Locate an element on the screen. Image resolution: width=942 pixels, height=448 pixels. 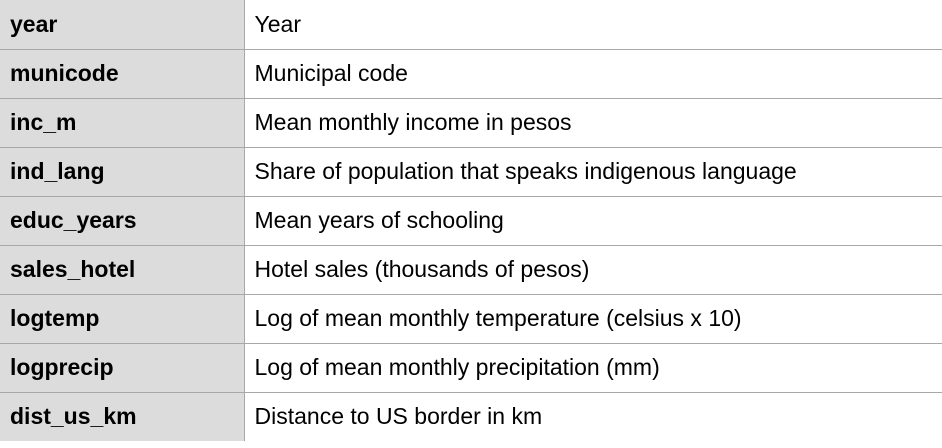
variable-description-cell: Distance to US border in km is located at coordinates (593, 416).